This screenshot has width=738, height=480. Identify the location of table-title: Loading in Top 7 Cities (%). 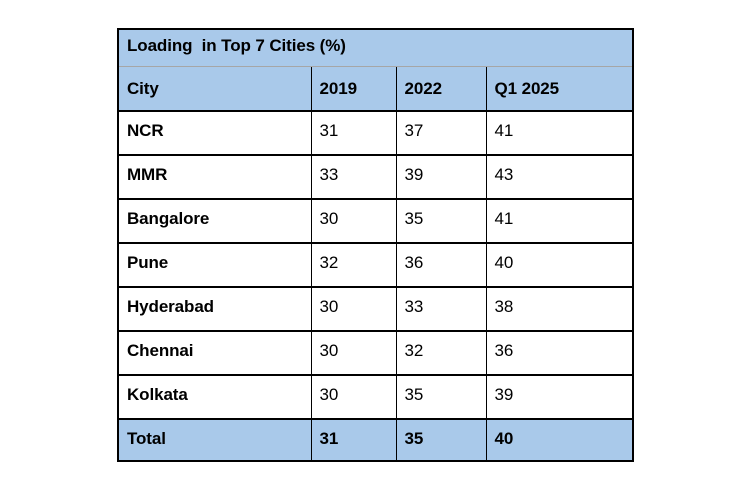
(376, 48).